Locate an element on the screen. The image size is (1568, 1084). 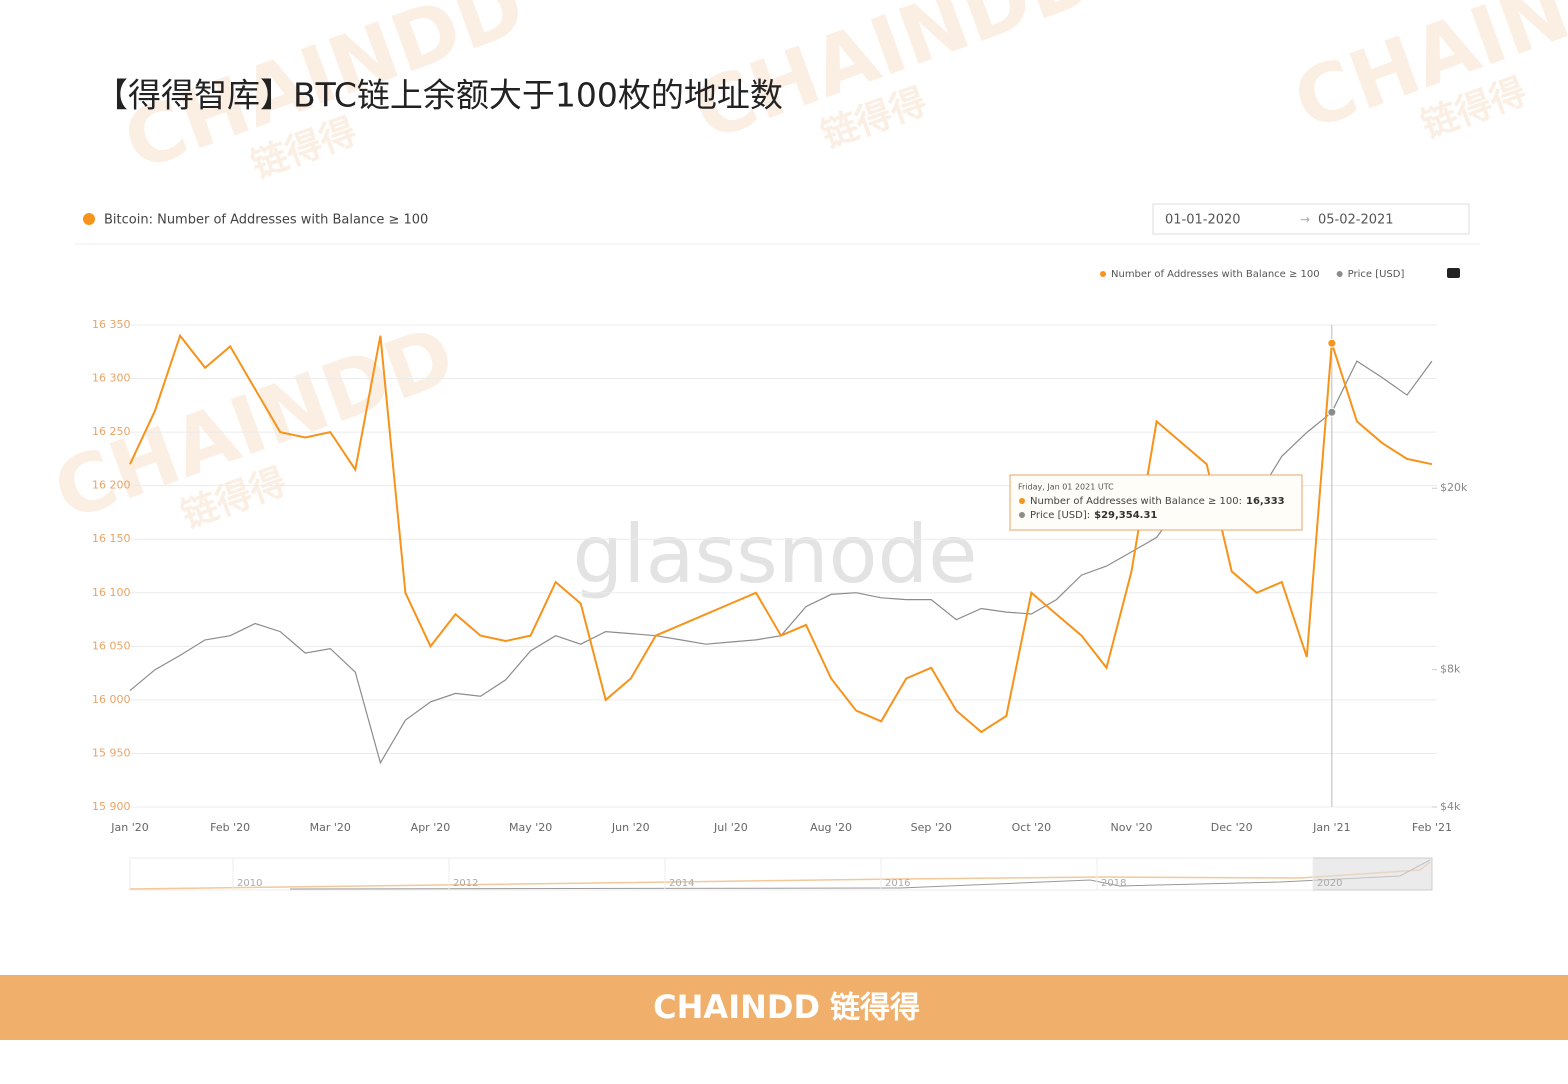
x-tick-label: Nov '20 is located at coordinates (1132, 827).